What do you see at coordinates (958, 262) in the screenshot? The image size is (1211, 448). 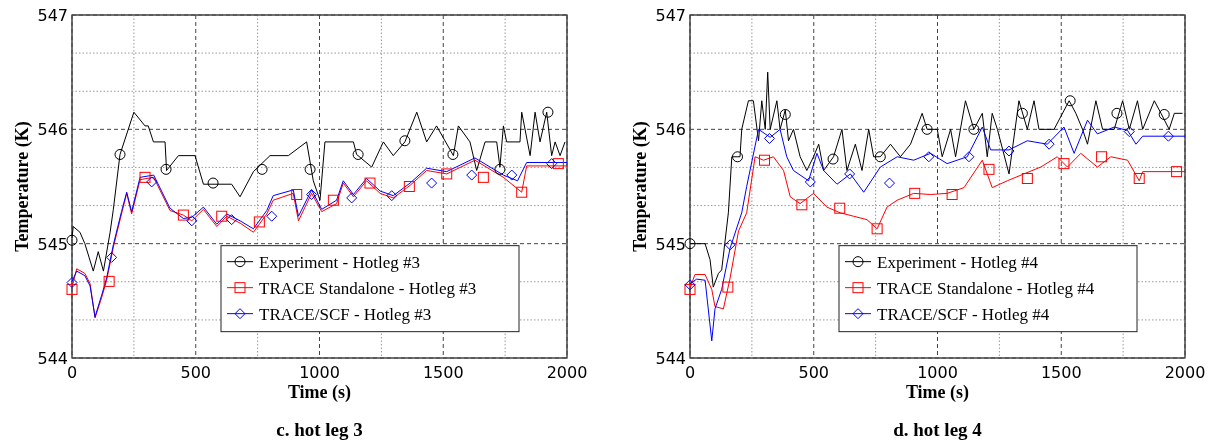 I see `legend-label: Experiment - Hotleg #4` at bounding box center [958, 262].